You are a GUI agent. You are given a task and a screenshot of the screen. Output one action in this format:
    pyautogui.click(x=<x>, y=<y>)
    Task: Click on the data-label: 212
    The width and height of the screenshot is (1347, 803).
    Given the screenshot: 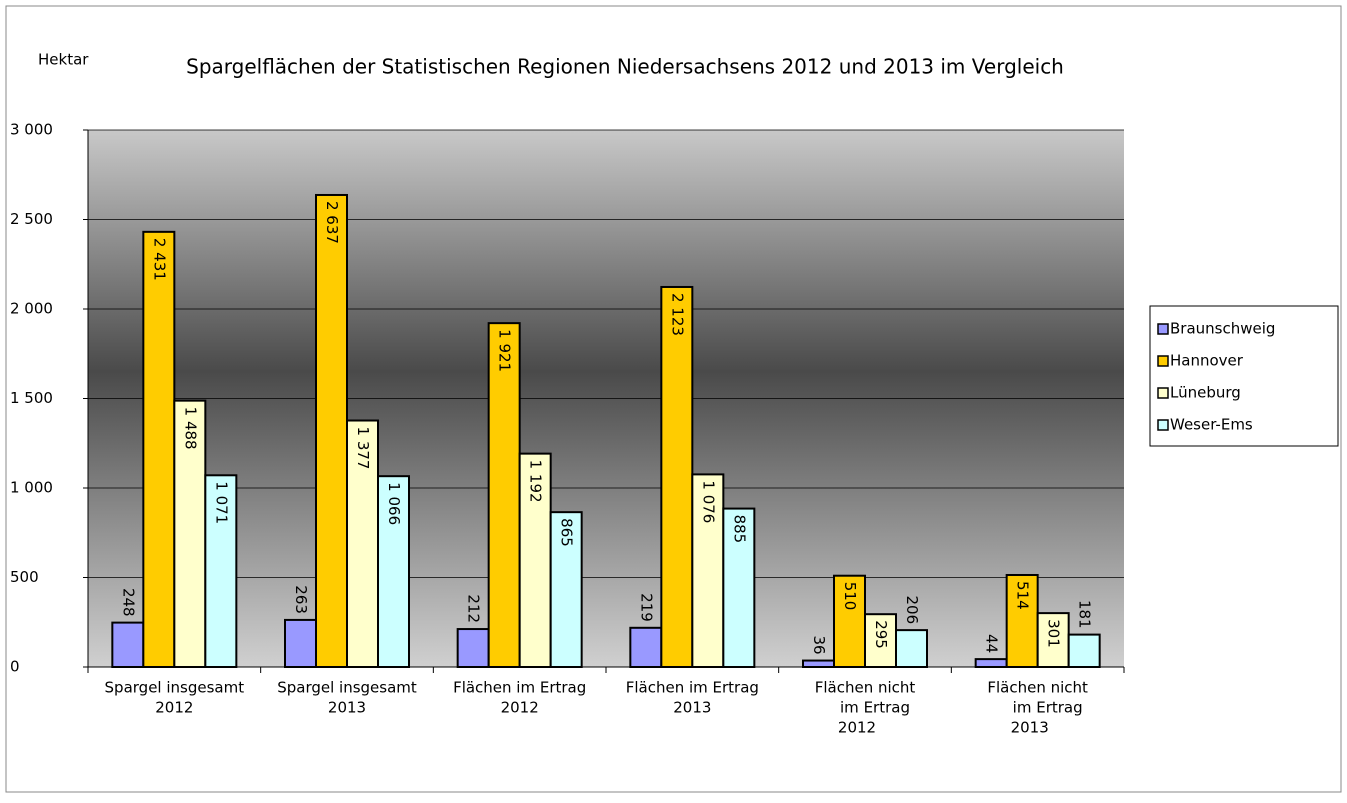 What is the action you would take?
    pyautogui.click(x=474, y=608)
    